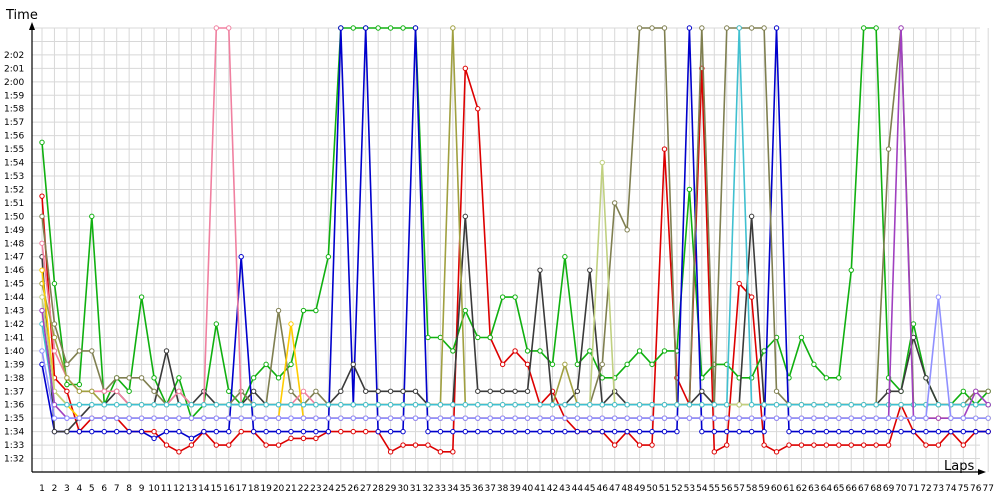  What do you see at coordinates (913, 489) in the screenshot?
I see `x-tick-label: 71` at bounding box center [913, 489].